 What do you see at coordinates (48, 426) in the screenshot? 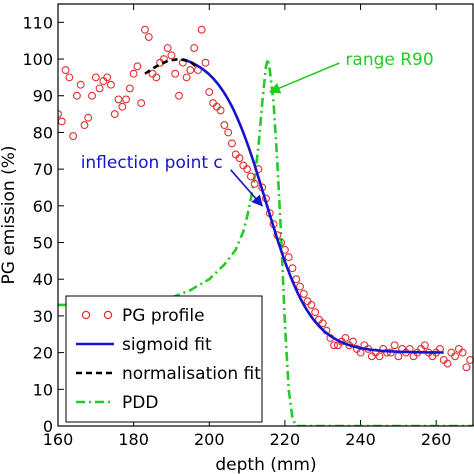
I see `y-tick-label: 0` at bounding box center [48, 426].